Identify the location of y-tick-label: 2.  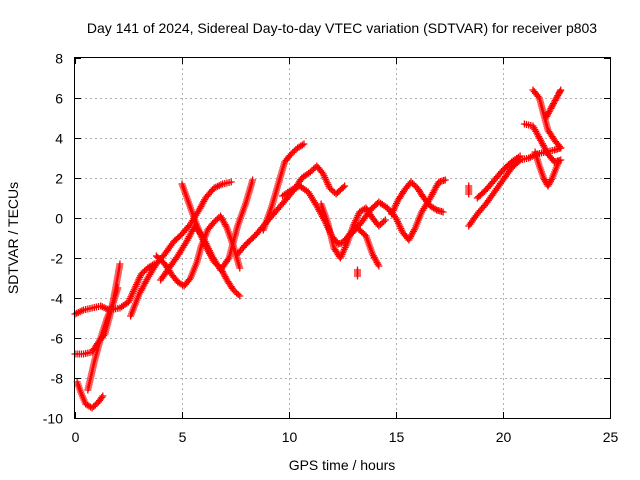
(59, 179).